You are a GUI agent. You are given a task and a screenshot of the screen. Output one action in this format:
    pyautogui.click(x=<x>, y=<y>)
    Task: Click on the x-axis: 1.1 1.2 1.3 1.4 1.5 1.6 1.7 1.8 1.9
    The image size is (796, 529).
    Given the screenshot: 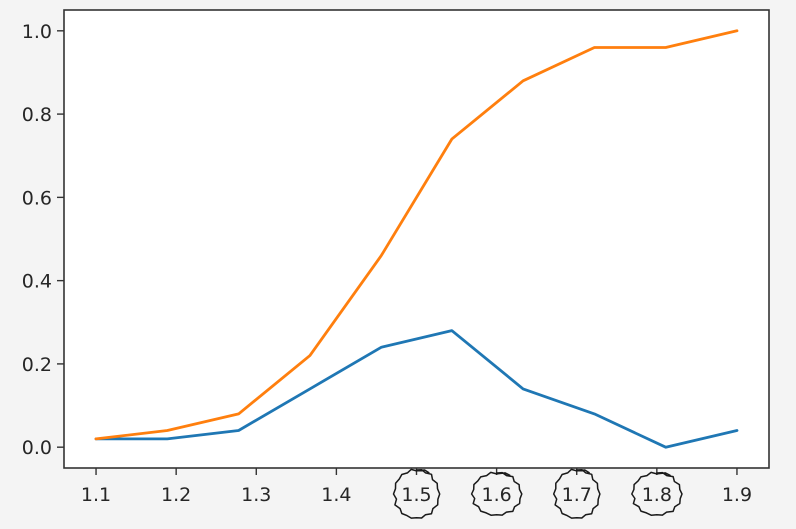 What is the action you would take?
    pyautogui.click(x=416, y=487)
    